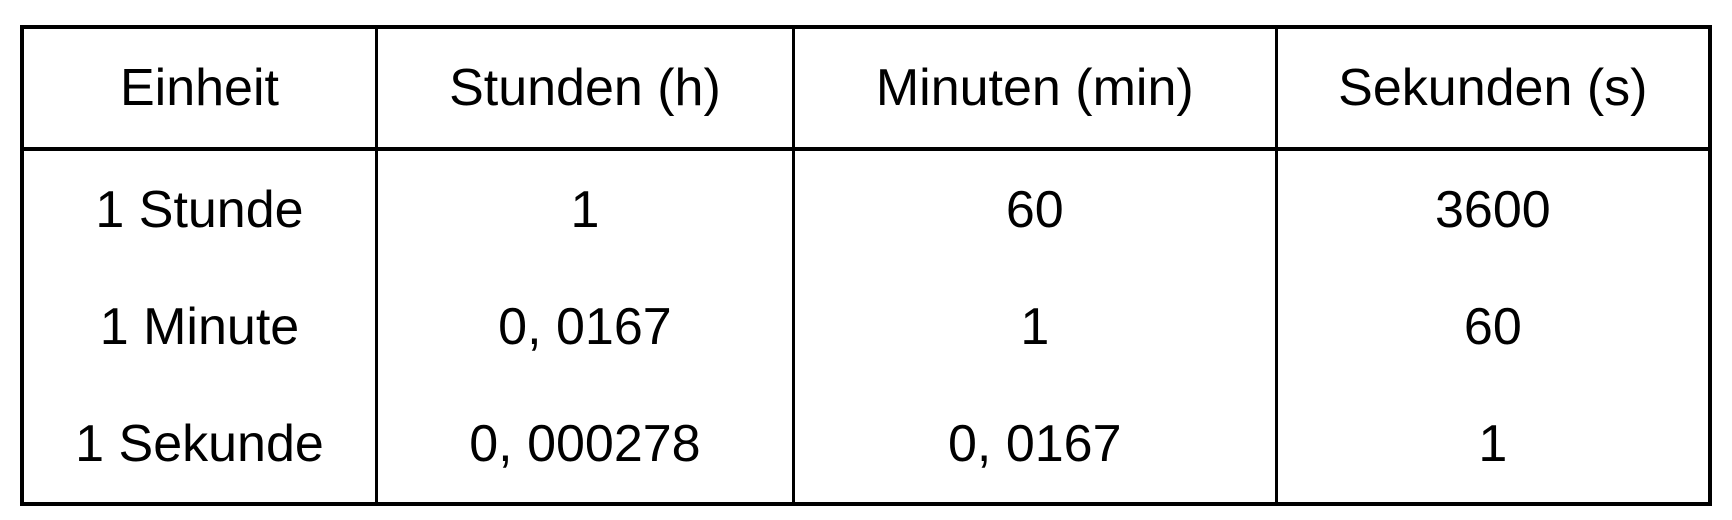 The image size is (1732, 520). I want to click on cell-value: 0, 000278, so click(584, 444).